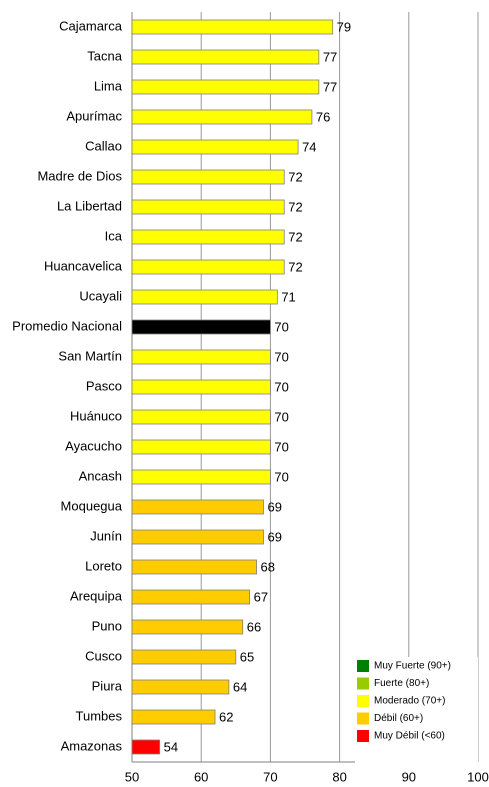  What do you see at coordinates (96, 595) in the screenshot?
I see `y-tick-label: Arequipa` at bounding box center [96, 595].